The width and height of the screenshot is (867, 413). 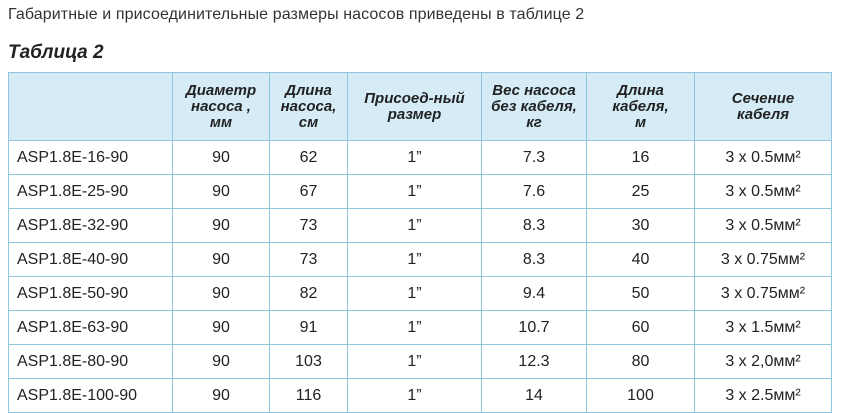 I want to click on header-pump-diameter: Диаметр насоса , мм, so click(x=221, y=106).